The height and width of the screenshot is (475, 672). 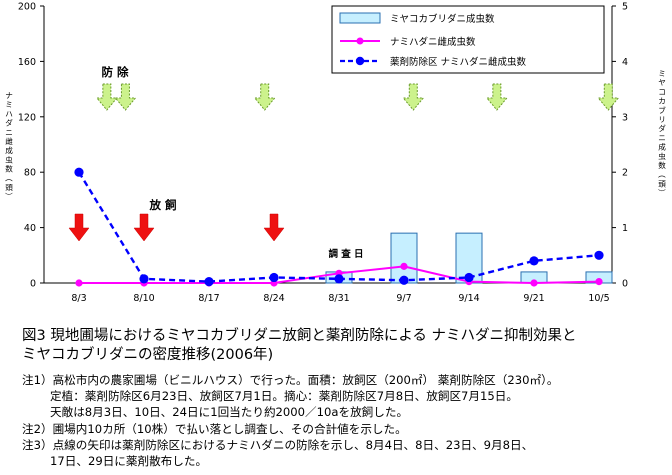 What do you see at coordinates (360, 61) in the screenshot?
I see `legend-marker-dashed` at bounding box center [360, 61].